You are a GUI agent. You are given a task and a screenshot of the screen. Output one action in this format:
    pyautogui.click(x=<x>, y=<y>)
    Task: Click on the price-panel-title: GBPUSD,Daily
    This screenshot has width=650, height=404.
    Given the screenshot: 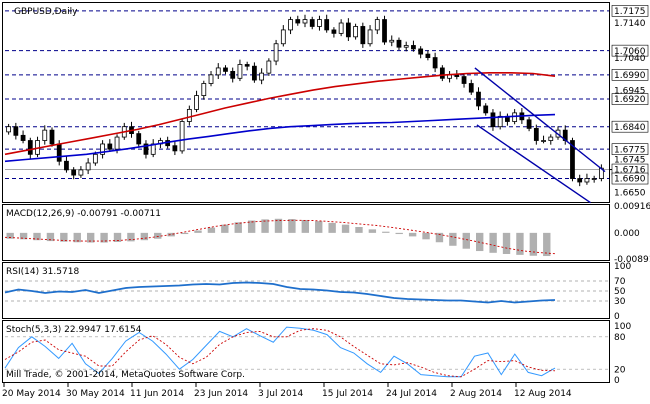 What is the action you would take?
    pyautogui.click(x=46, y=12)
    